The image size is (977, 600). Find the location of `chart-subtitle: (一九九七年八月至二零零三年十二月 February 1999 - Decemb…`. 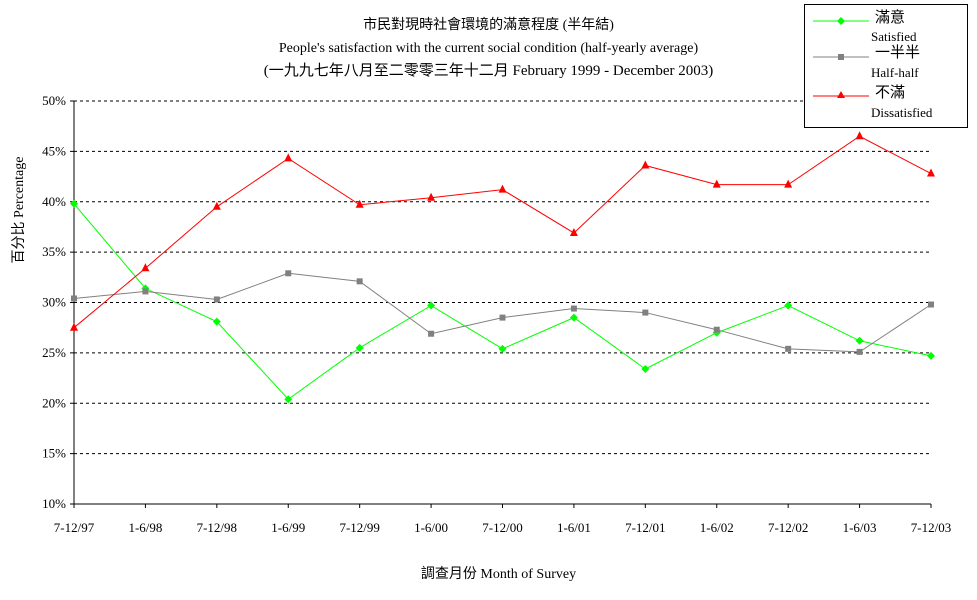

chart-subtitle: (一九九七年八月至二零零三年十二月 February 1999 - Decemb… is located at coordinates (488, 71).